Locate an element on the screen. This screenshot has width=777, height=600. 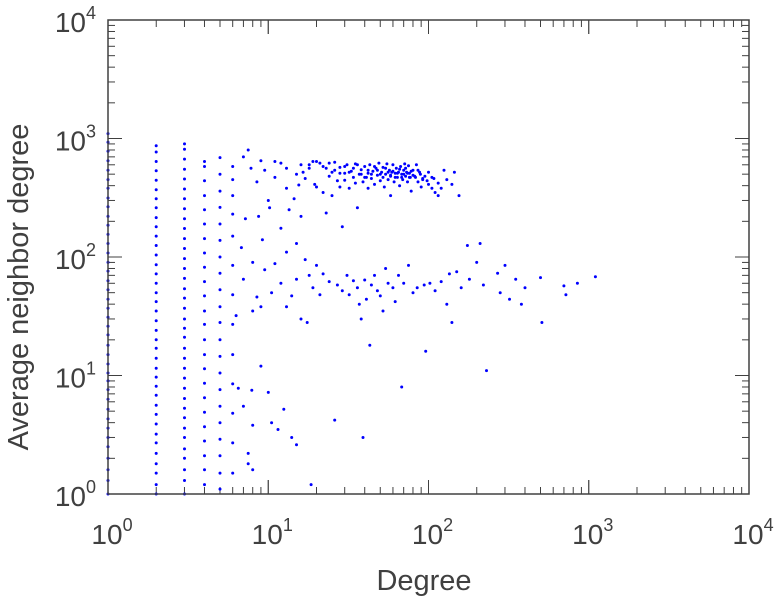
x-tick-label: 10¹ is located at coordinates (272, 532).